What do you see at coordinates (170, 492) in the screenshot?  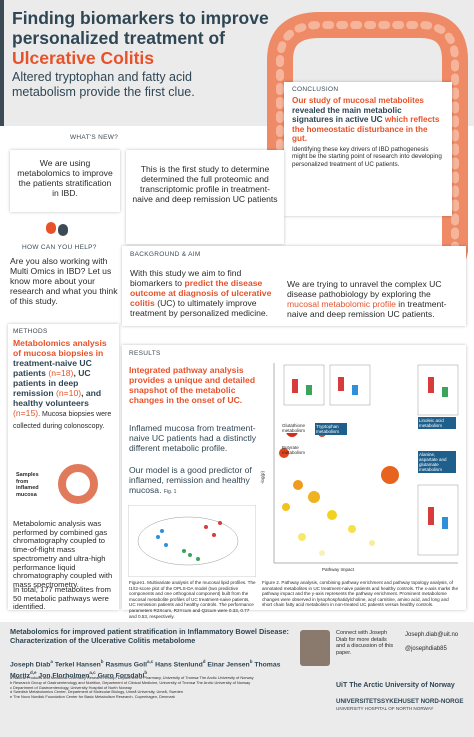 I see `figure-reference: Fig. 1` at bounding box center [170, 492].